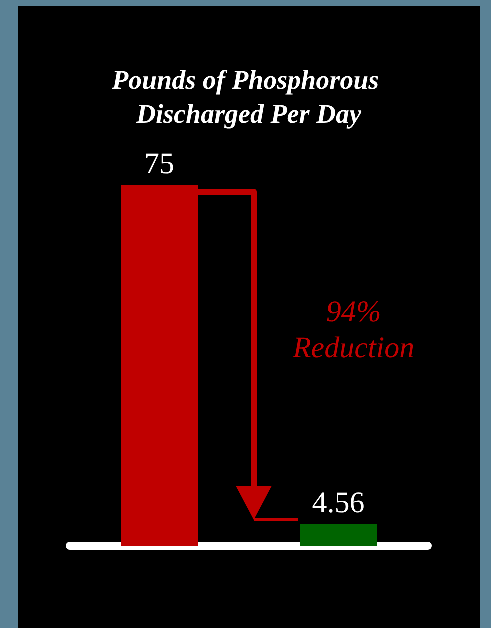  Describe the element at coordinates (353, 330) in the screenshot. I see `annotation: 94% Reduction` at that location.